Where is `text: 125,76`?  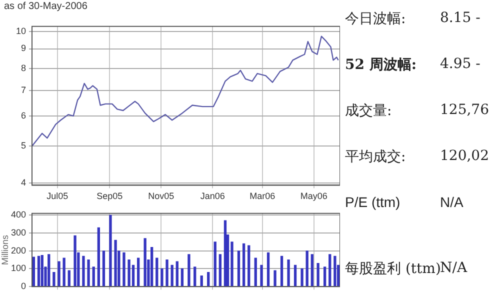
text: 125,76 is located at coordinates (464, 110).